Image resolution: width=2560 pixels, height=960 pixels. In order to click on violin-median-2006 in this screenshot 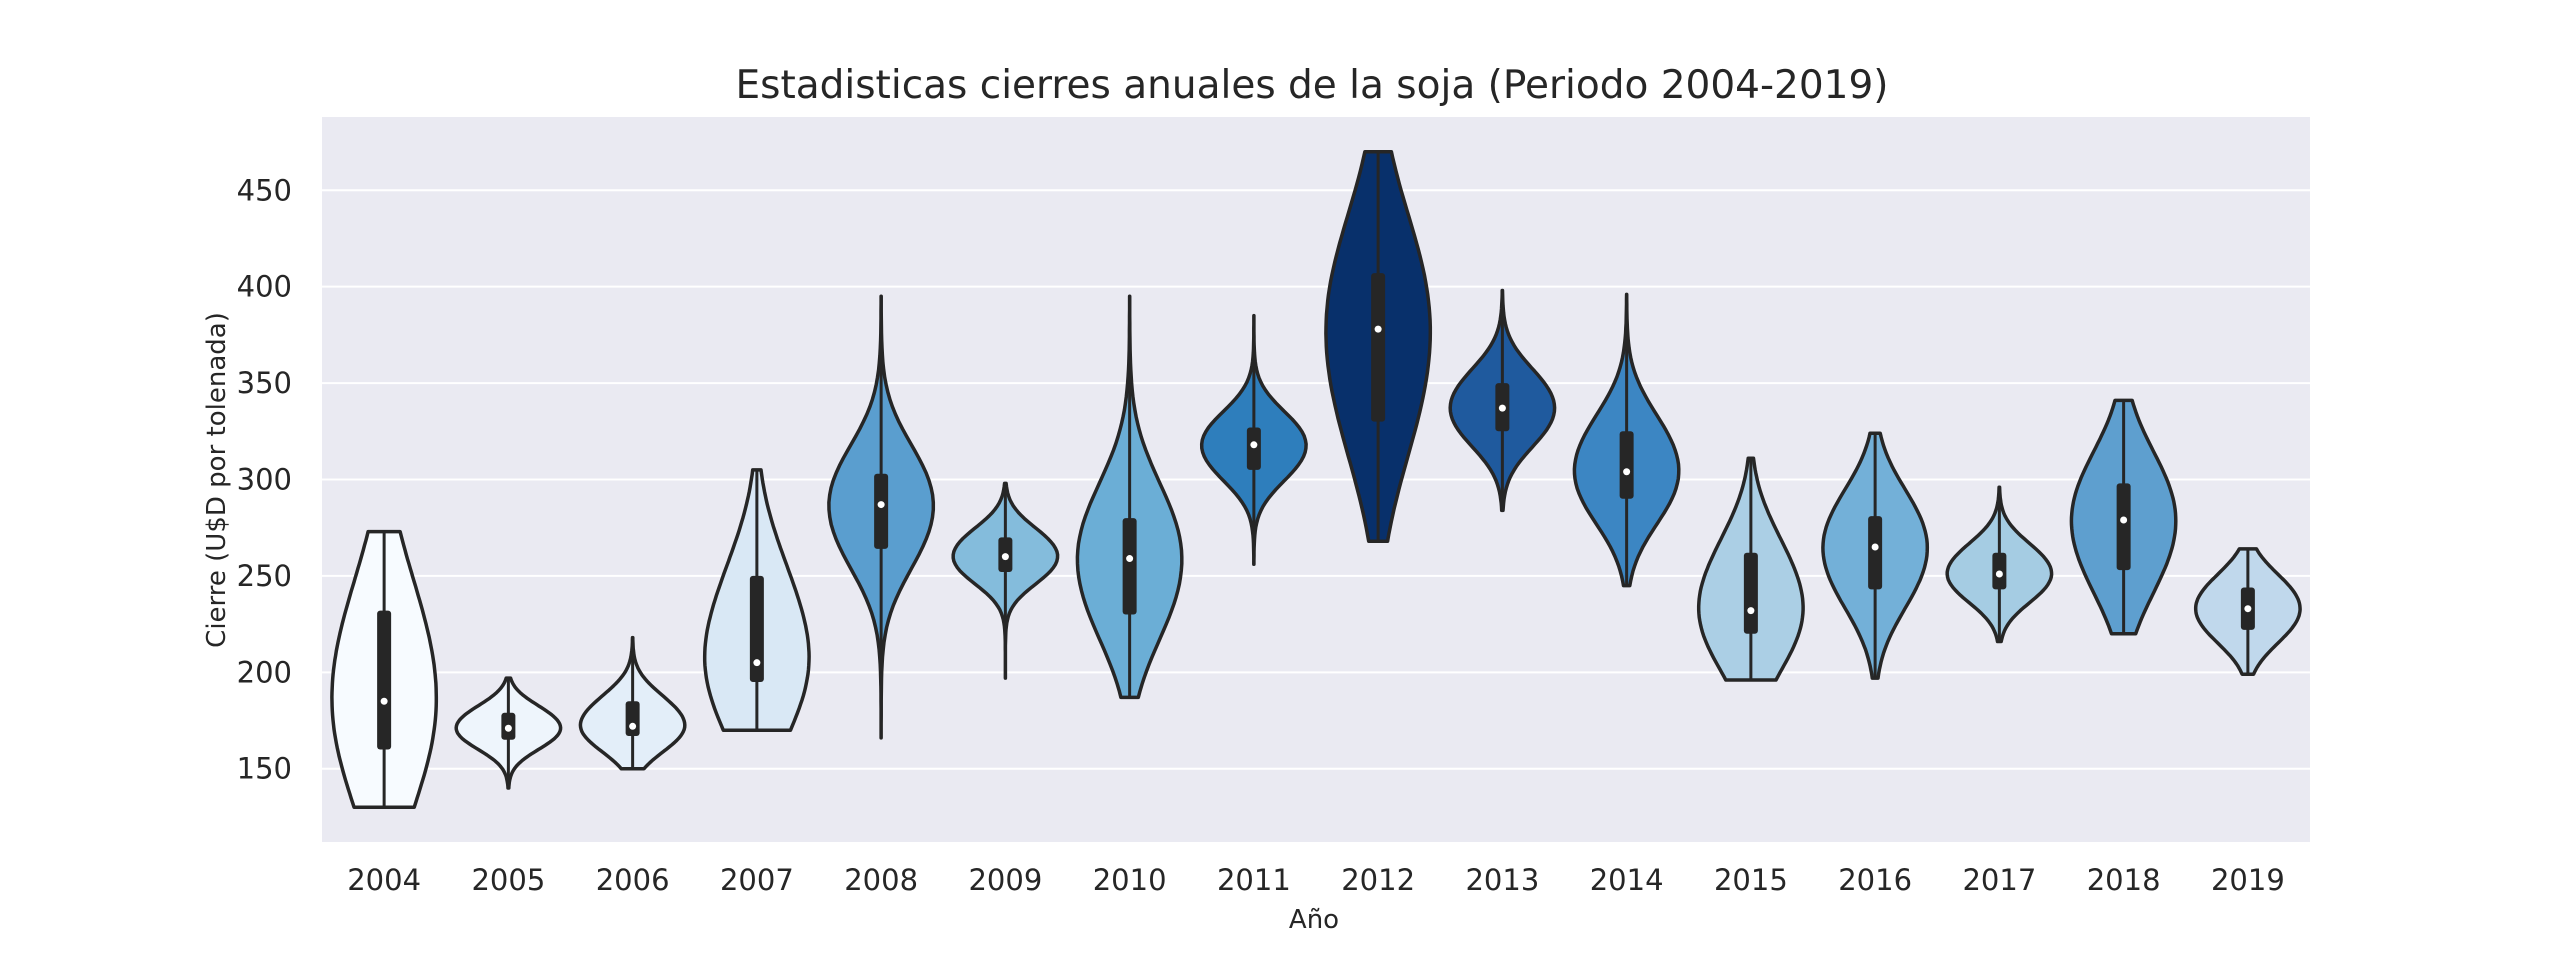, I will do `click(633, 726)`.